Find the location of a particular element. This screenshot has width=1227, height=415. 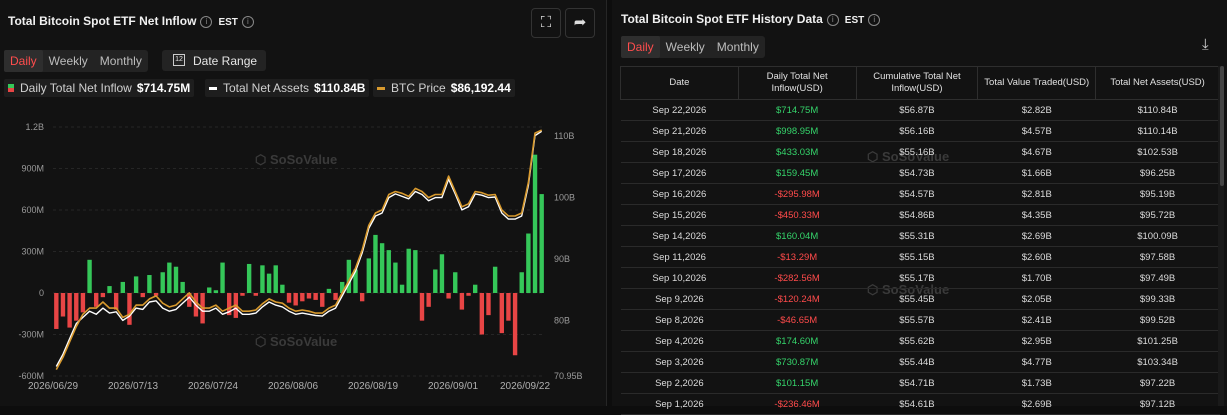

cell-cumulative-inflow: $54.61B is located at coordinates (917, 404).